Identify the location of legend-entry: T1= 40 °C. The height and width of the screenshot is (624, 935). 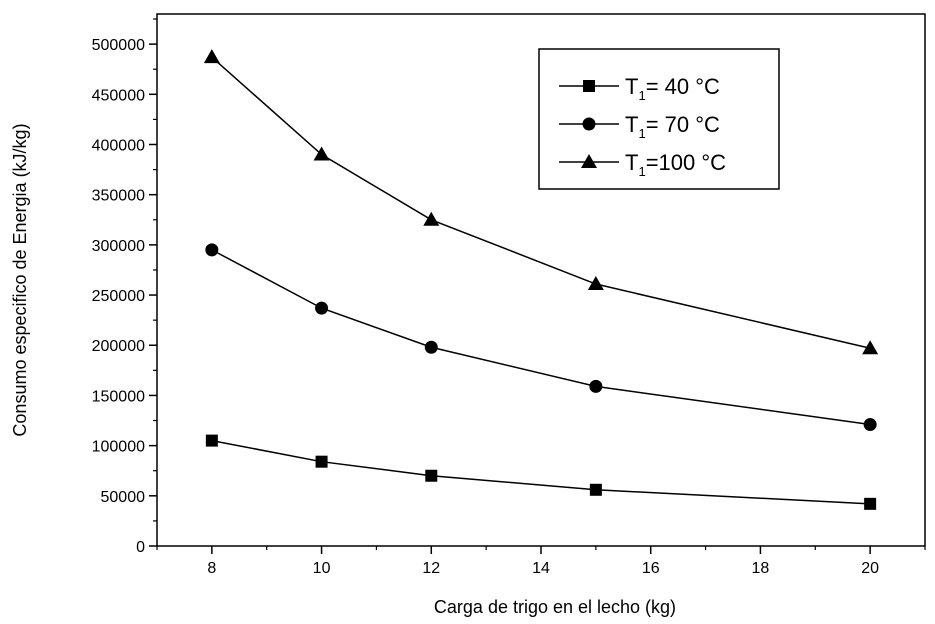
(639, 88).